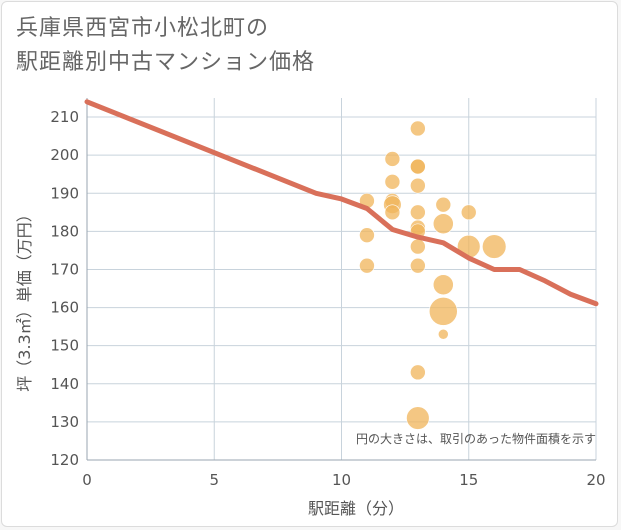 Image resolution: width=621 pixels, height=530 pixels. What do you see at coordinates (165, 46) in the screenshot?
I see `chart-title: 兵庫県西宮市小松北町の 駅距離別中古マンション価格` at bounding box center [165, 46].